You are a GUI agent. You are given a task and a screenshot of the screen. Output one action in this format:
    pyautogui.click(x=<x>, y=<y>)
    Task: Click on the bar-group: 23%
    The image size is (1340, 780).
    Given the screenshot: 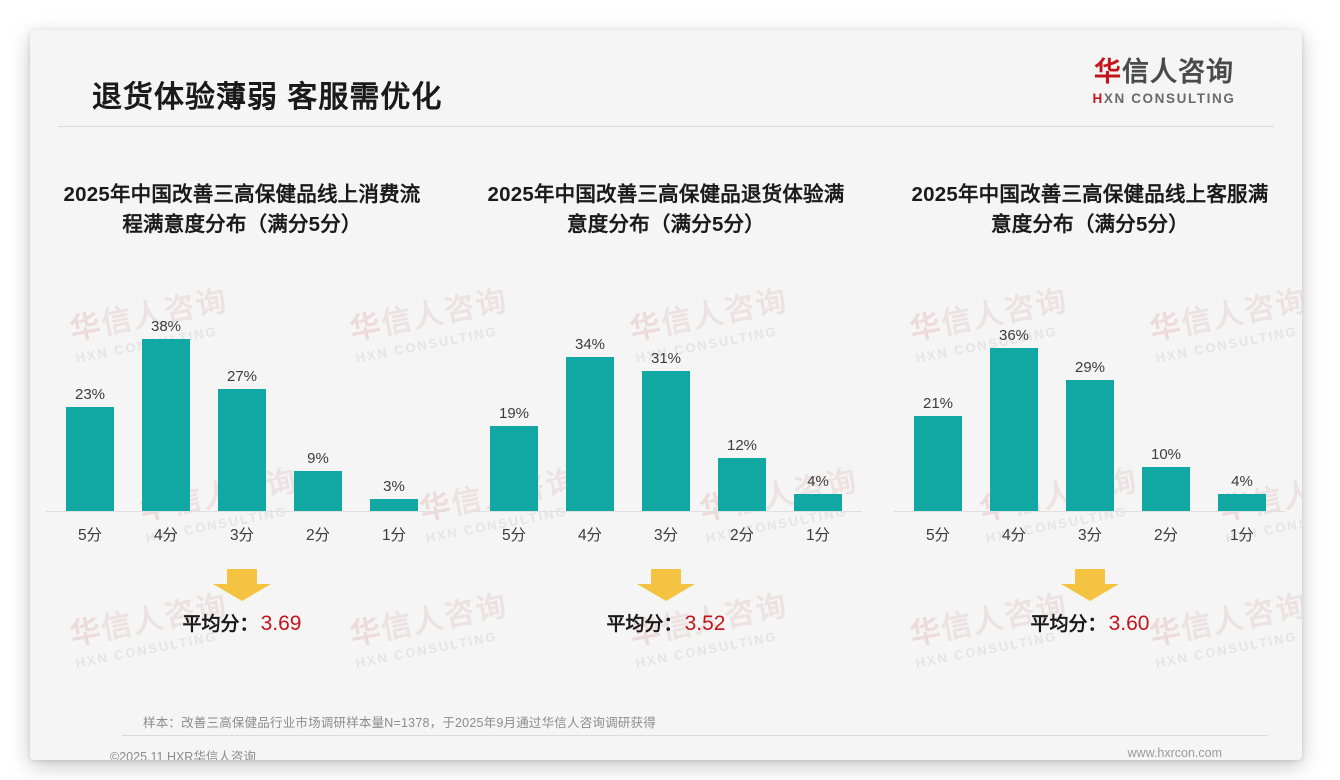 What is the action you would take?
    pyautogui.click(x=90, y=401)
    